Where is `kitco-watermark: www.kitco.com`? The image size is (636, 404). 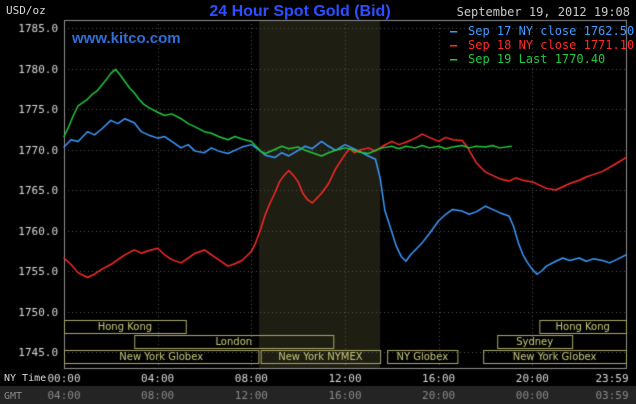 kitco-watermark: www.kitco.com is located at coordinates (126, 38).